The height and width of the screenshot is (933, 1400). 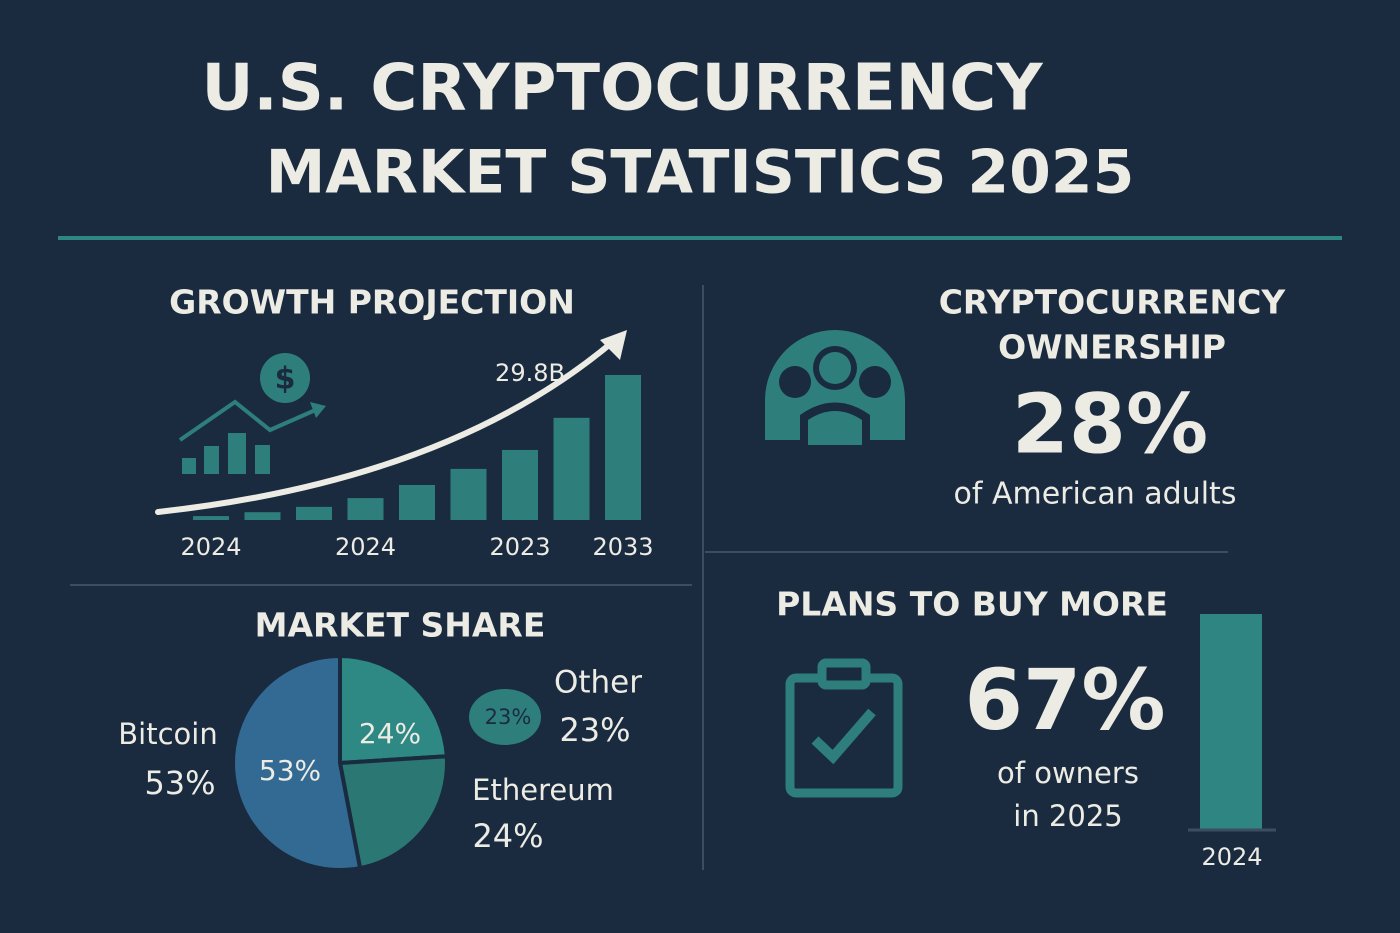 What do you see at coordinates (252, 413) in the screenshot?
I see `growth-icon: $` at bounding box center [252, 413].